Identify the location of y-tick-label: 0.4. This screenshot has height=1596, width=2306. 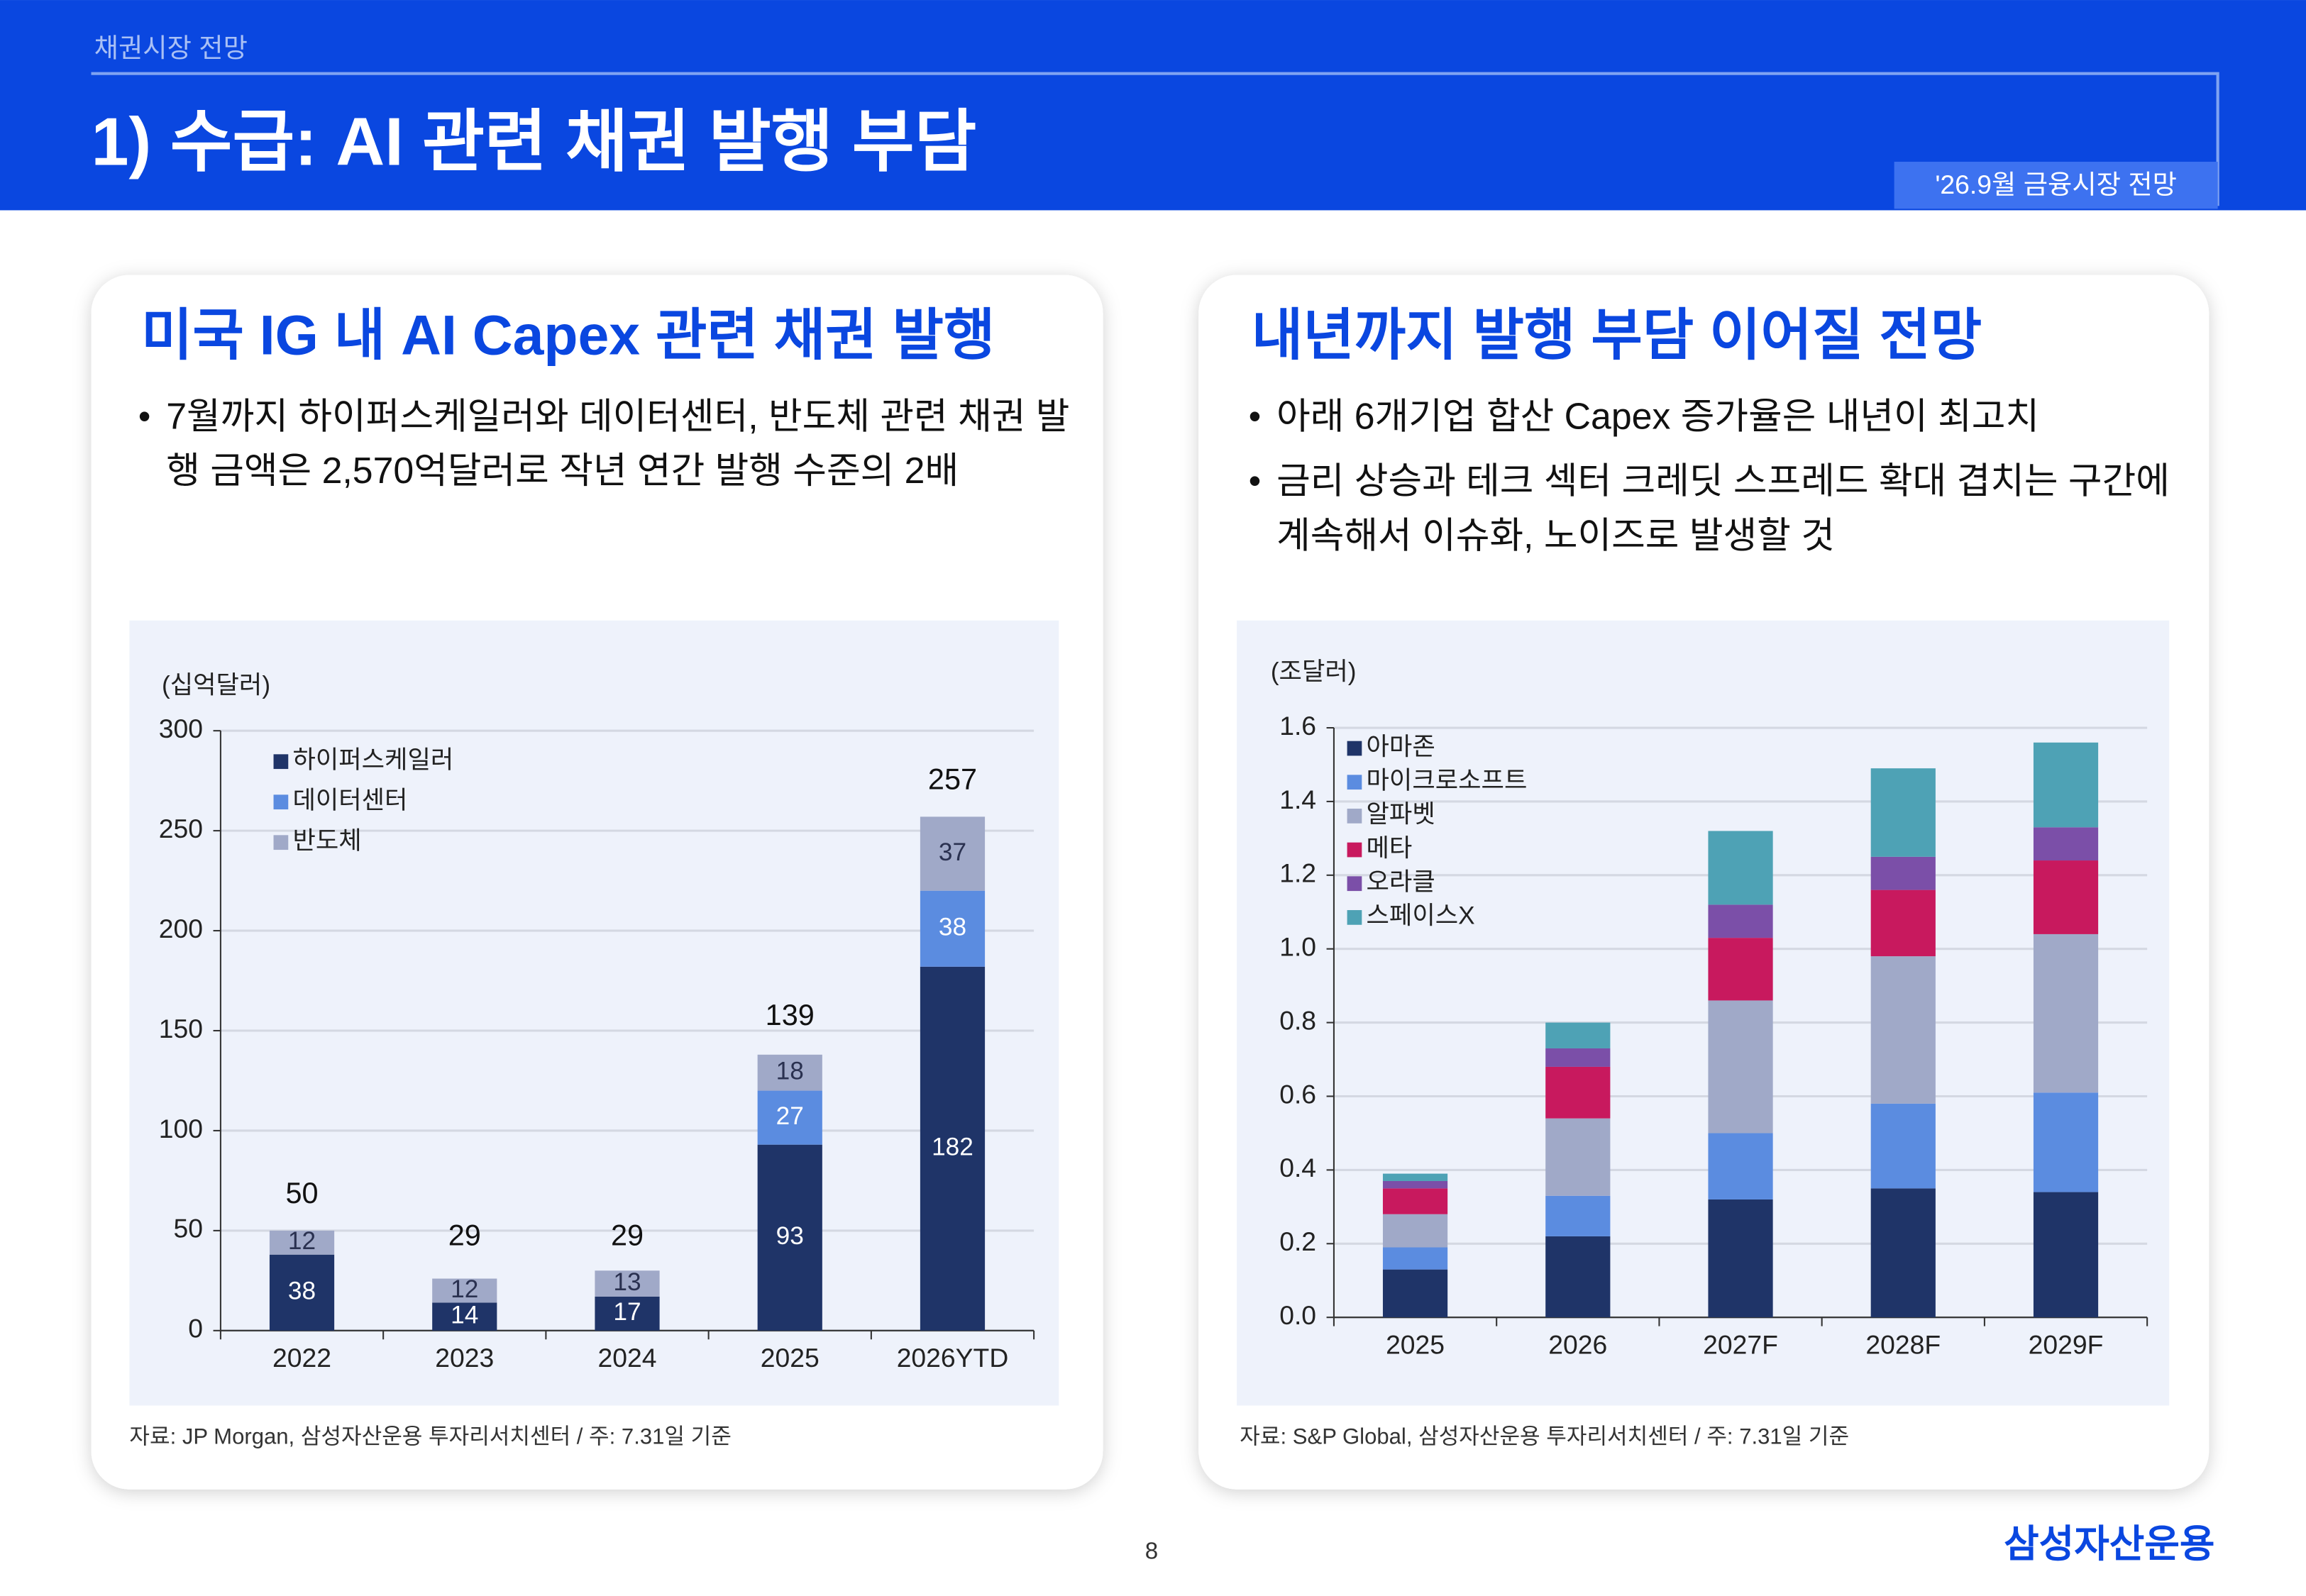
(1297, 1167).